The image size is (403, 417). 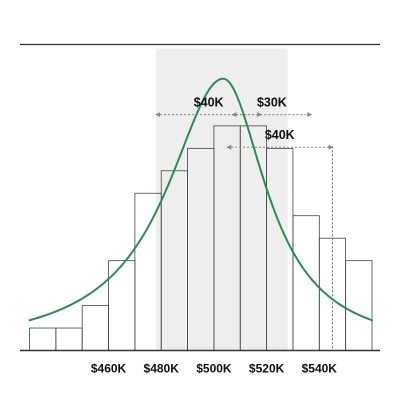 I want to click on x-tick-label: $480K, so click(x=162, y=369).